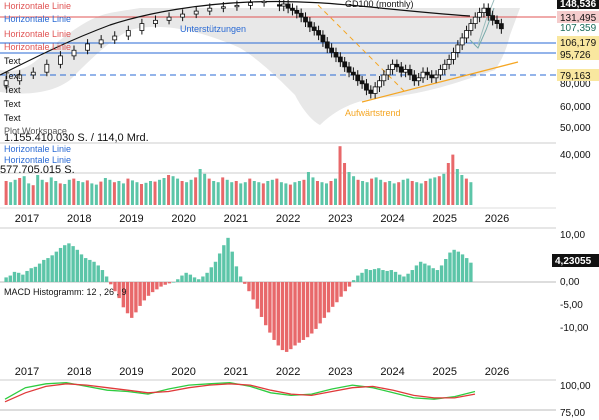  I want to click on price-tick-80: 80,000, so click(575, 84).